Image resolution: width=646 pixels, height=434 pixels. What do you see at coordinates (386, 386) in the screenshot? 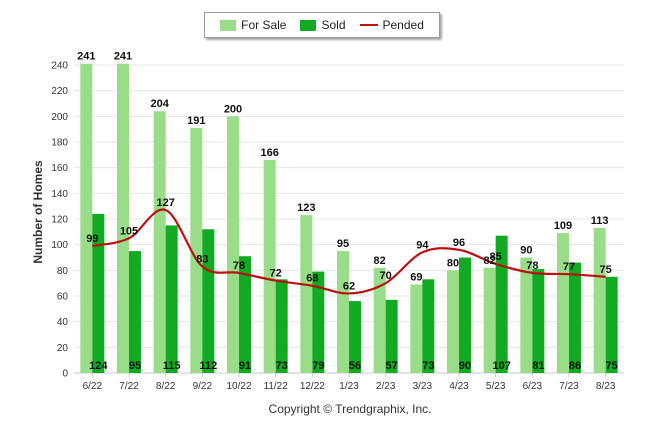
I see `x-tick-label: 2/23` at bounding box center [386, 386].